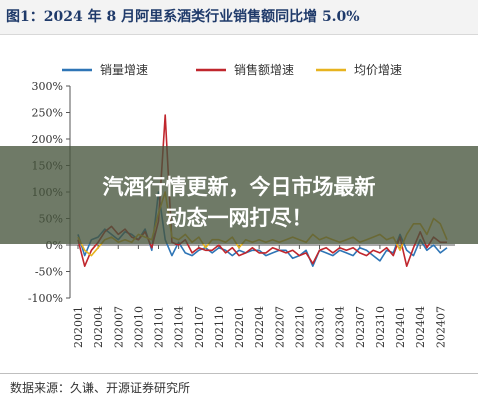 This screenshot has height=400, width=478. What do you see at coordinates (239, 187) in the screenshot?
I see `overlay-headline: 汽酒行情更新，今日市场最新` at bounding box center [239, 187].